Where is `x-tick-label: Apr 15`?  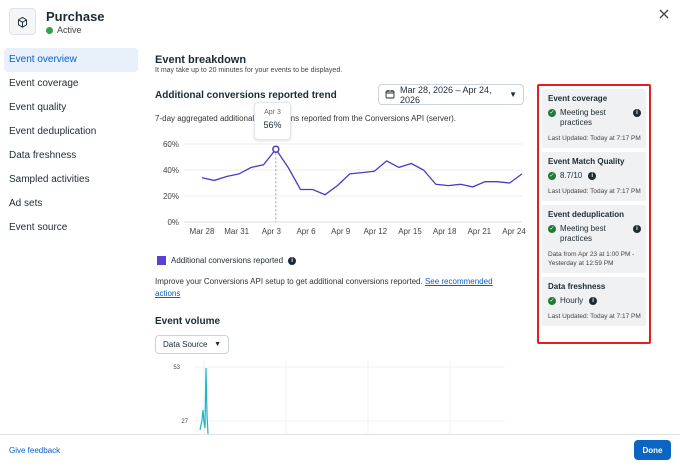 x-tick-label: Apr 15 is located at coordinates (410, 231).